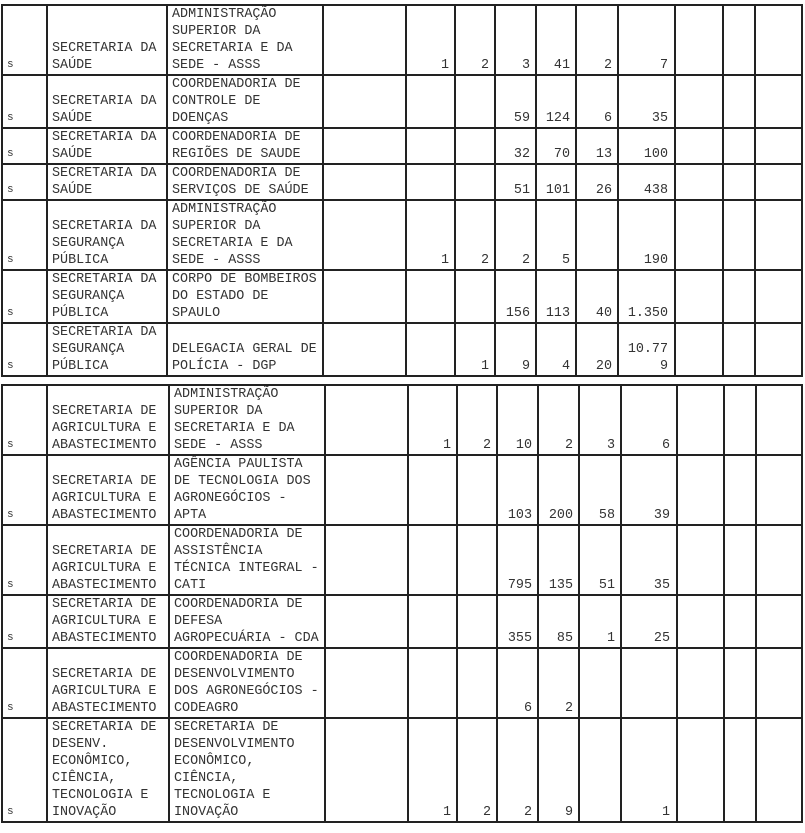 Image resolution: width=805 pixels, height=833 pixels. What do you see at coordinates (649, 621) in the screenshot?
I see `value-cell: 25` at bounding box center [649, 621].